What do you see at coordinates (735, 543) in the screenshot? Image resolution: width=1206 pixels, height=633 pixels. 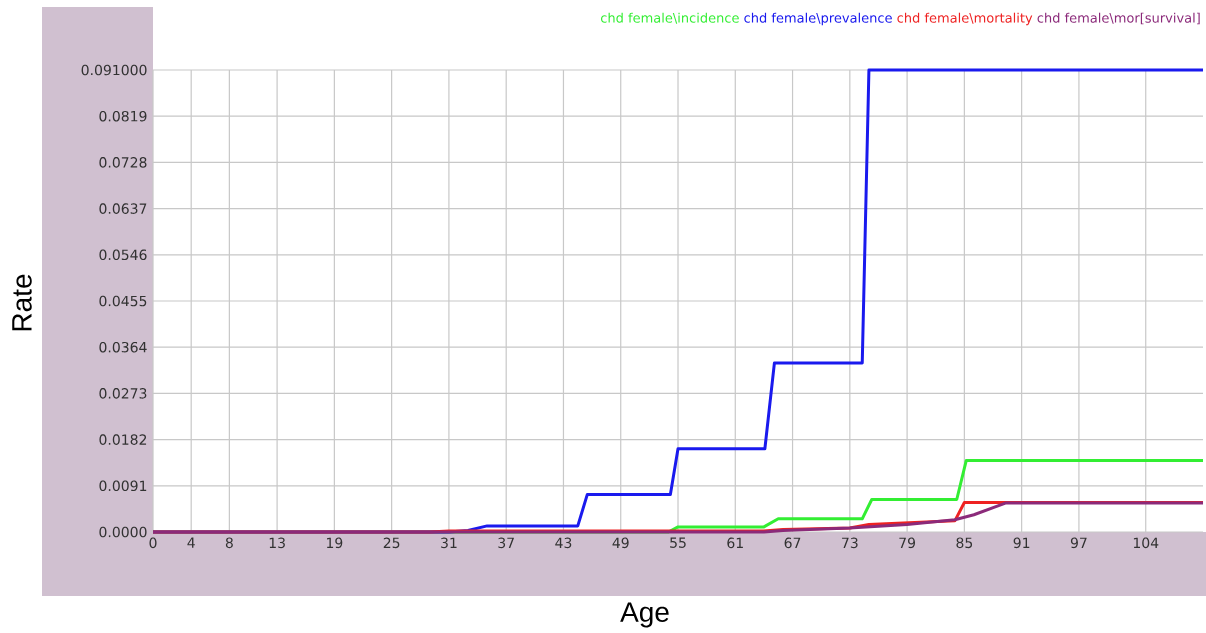 I see `x-tick-label: 61` at bounding box center [735, 543].